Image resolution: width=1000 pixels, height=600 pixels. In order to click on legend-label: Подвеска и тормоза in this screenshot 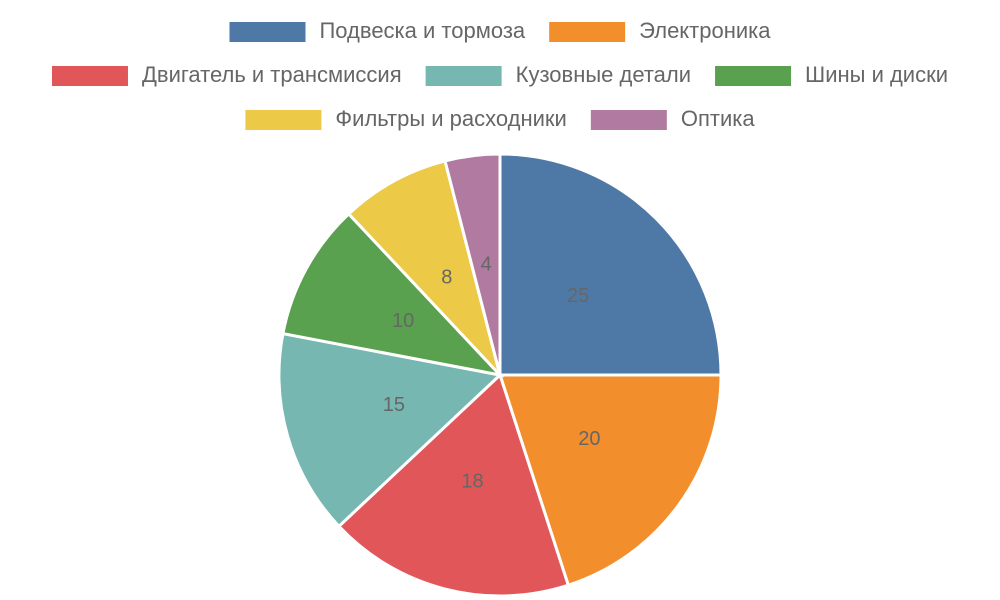, I will do `click(422, 30)`.